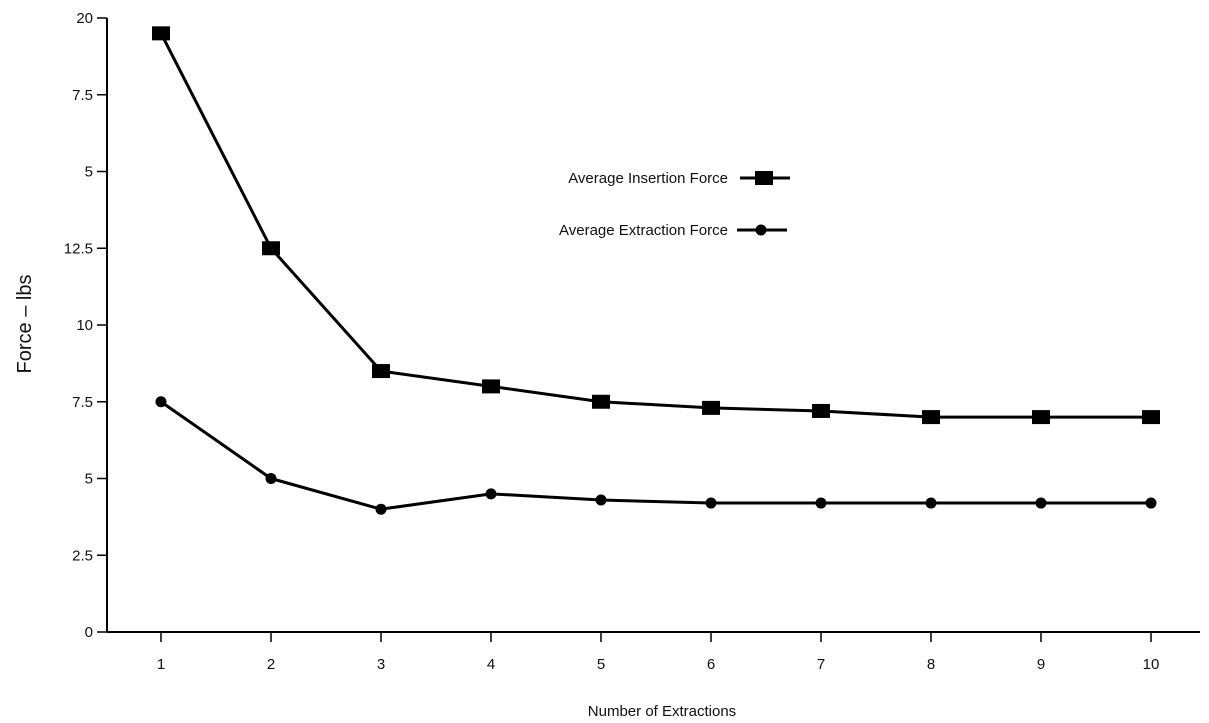  I want to click on x-tick-label: 3, so click(381, 664).